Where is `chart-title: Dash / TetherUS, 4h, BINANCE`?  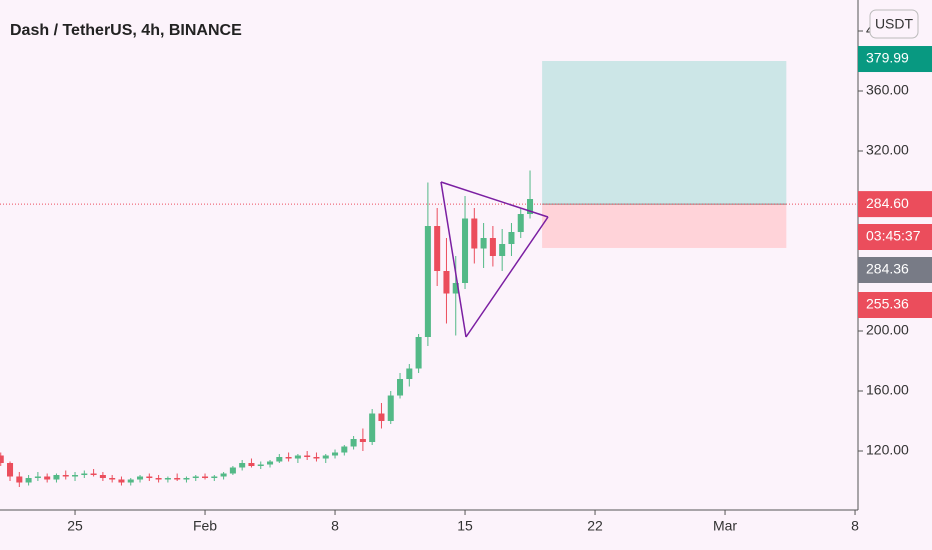
chart-title: Dash / TetherUS, 4h, BINANCE is located at coordinates (126, 30).